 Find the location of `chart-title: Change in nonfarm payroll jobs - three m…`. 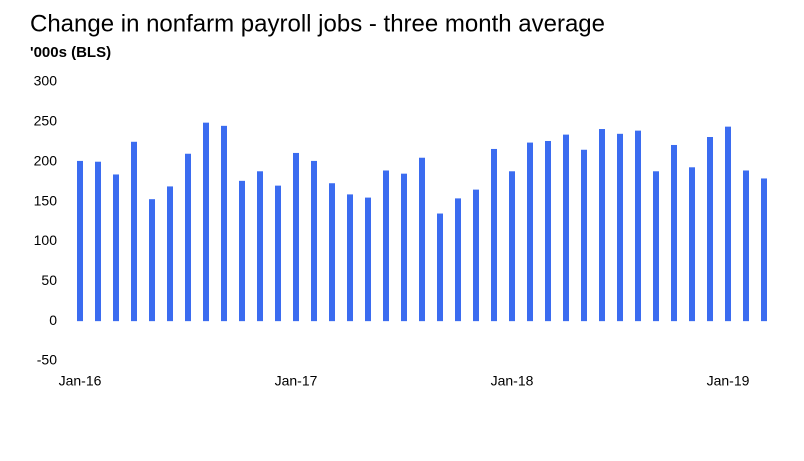

chart-title: Change in nonfarm payroll jobs - three m… is located at coordinates (317, 23).